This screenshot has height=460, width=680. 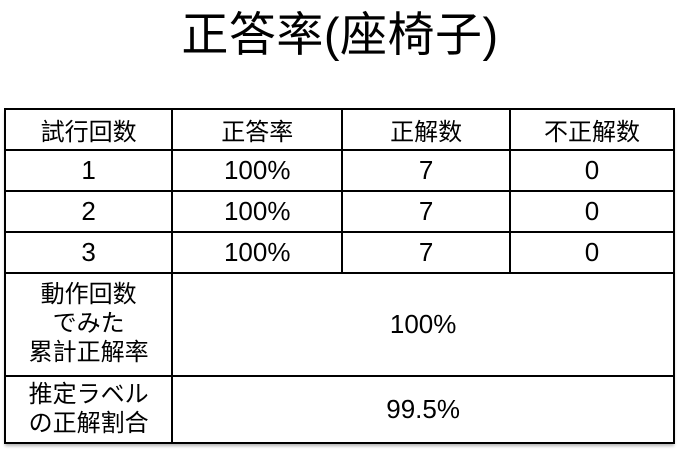 What do you see at coordinates (88, 129) in the screenshot?
I see `header-trial-count: 試行回数` at bounding box center [88, 129].